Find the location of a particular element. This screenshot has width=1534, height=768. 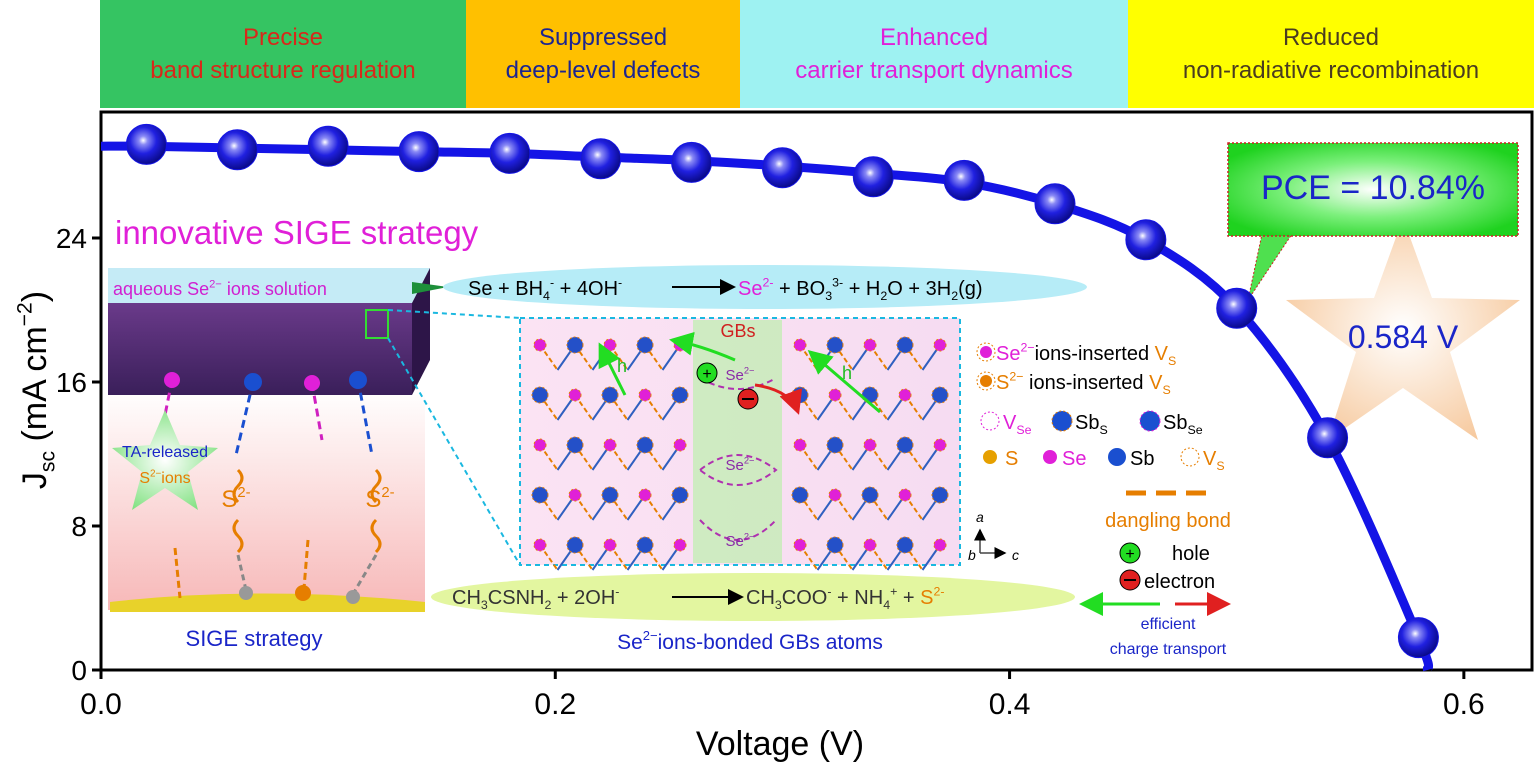

text-part: O + 3H is located at coordinates (919, 289).